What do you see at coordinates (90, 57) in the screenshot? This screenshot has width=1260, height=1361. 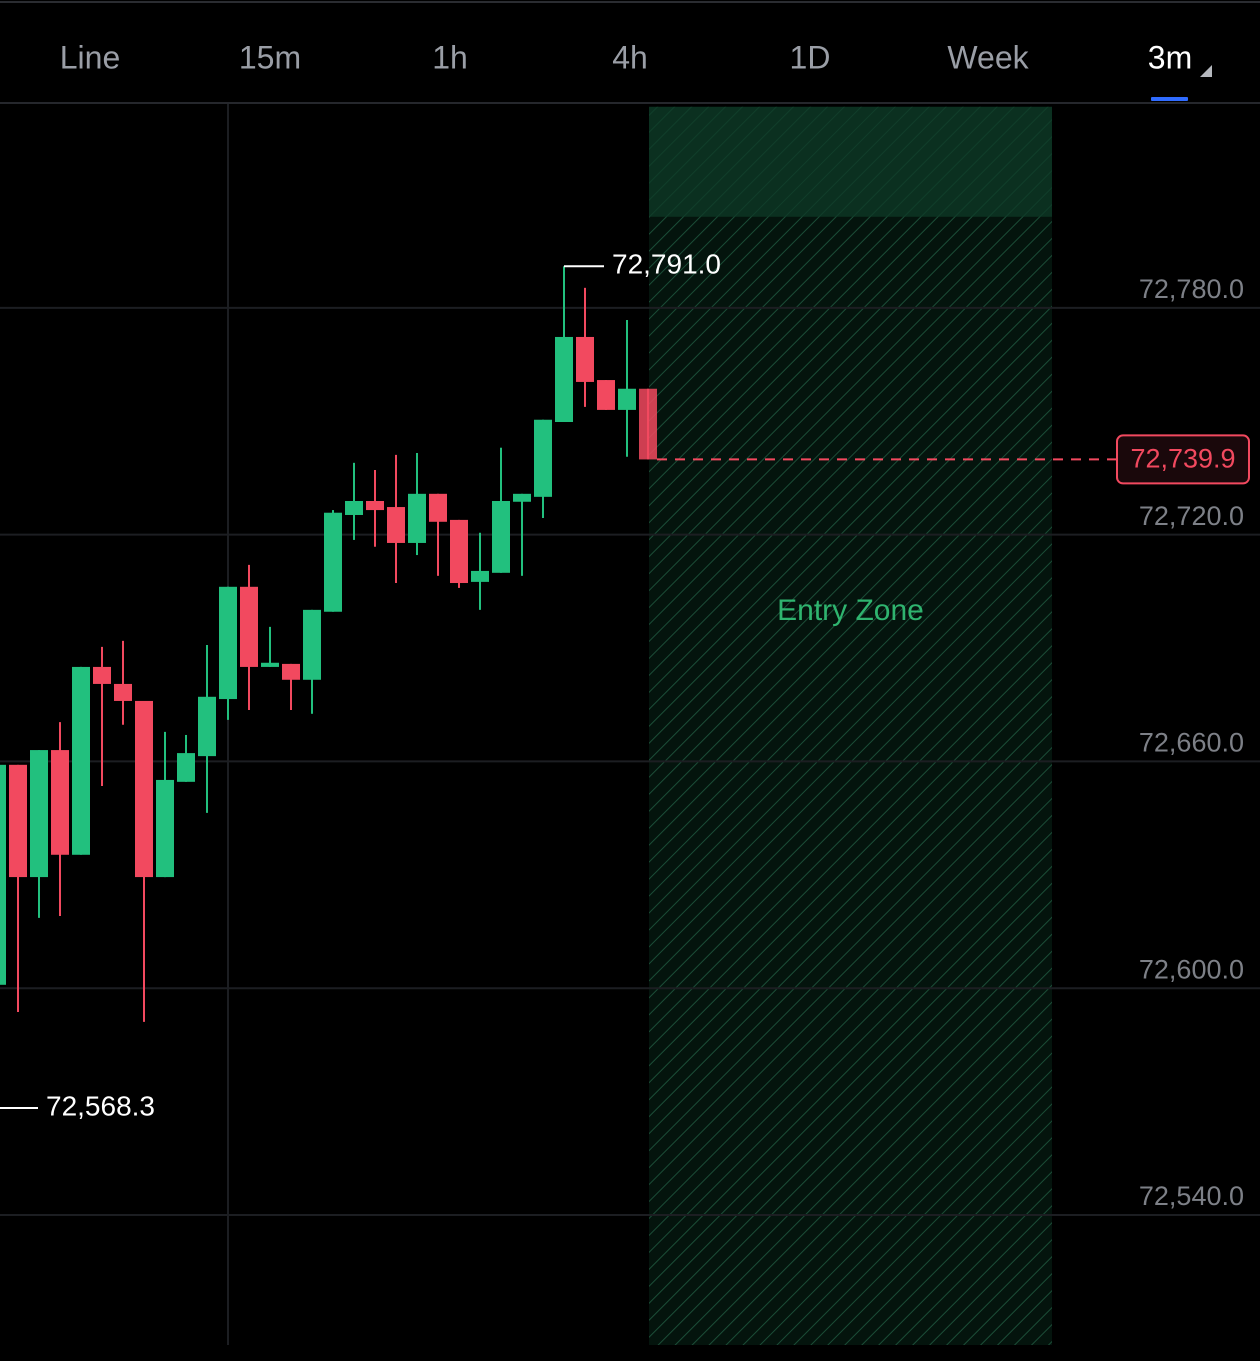 I see `tab: Line` at bounding box center [90, 57].